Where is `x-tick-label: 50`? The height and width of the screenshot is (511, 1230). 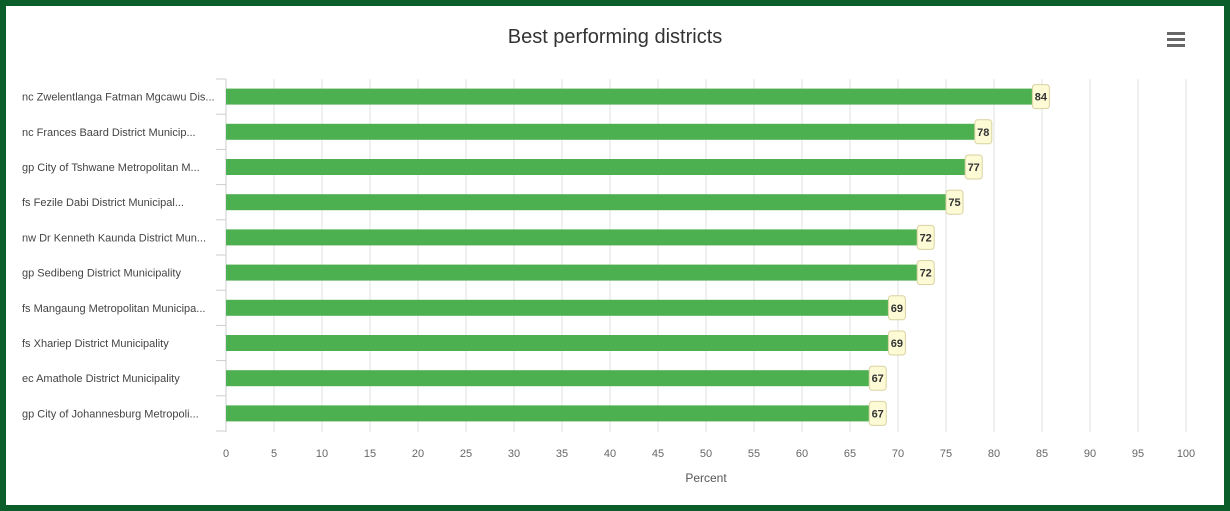
x-tick-label: 50 is located at coordinates (706, 454).